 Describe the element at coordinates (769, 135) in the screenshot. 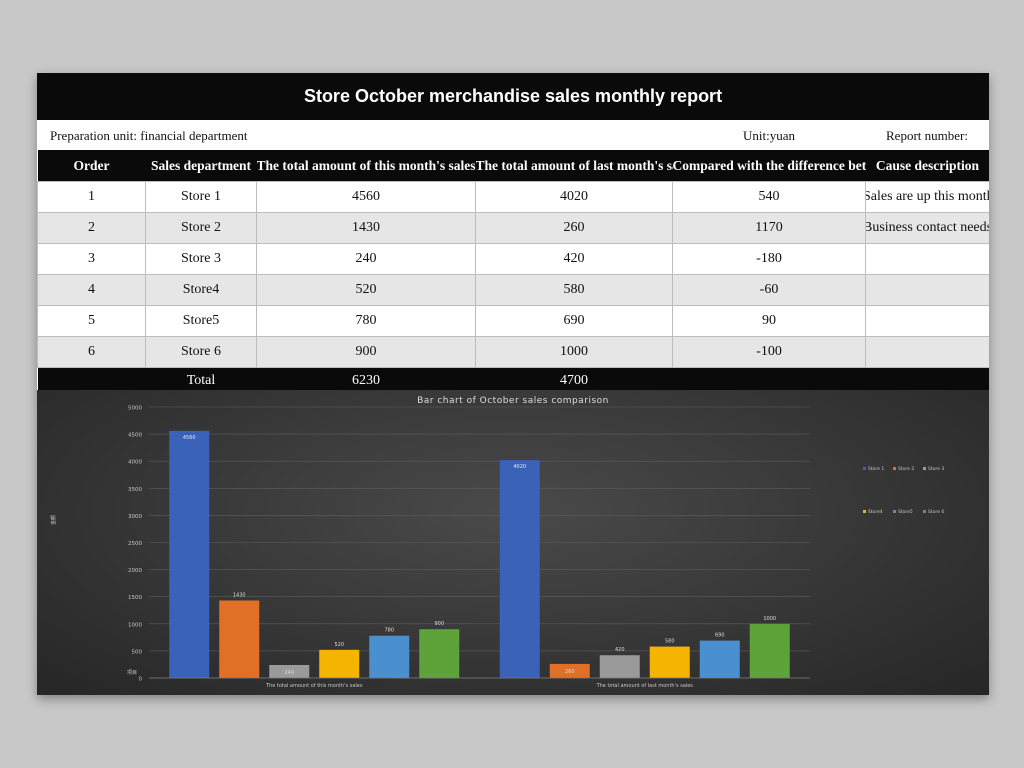

I see `unit-label: Unit:yuan` at that location.